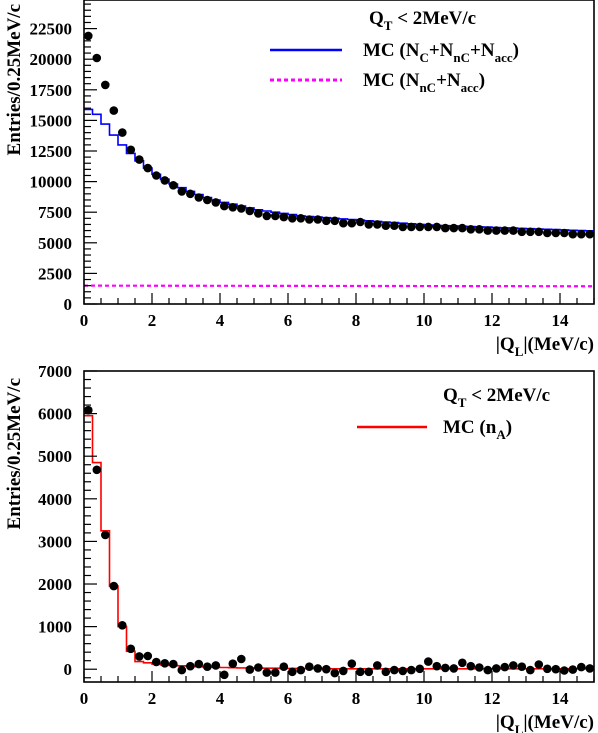  Describe the element at coordinates (441, 52) in the screenshot. I see `legend-label-1: MC (NC+NnC+Nacc)` at that location.